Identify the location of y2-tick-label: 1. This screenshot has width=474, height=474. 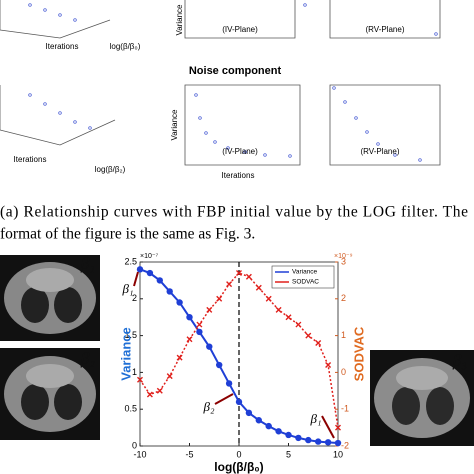
(343, 335).